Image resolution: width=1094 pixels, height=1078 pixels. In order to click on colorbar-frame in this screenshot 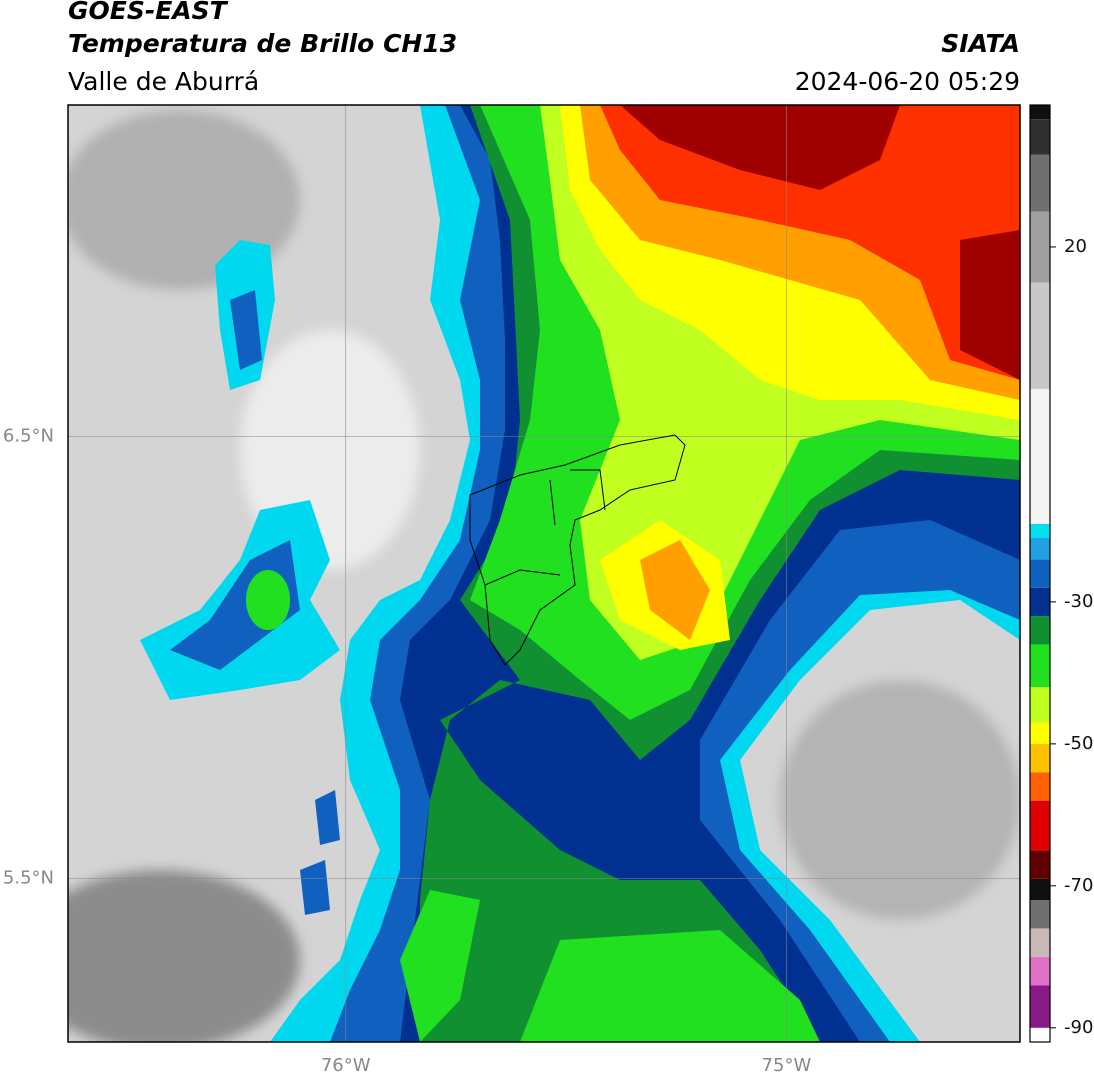, I will do `click(1040, 573)`.